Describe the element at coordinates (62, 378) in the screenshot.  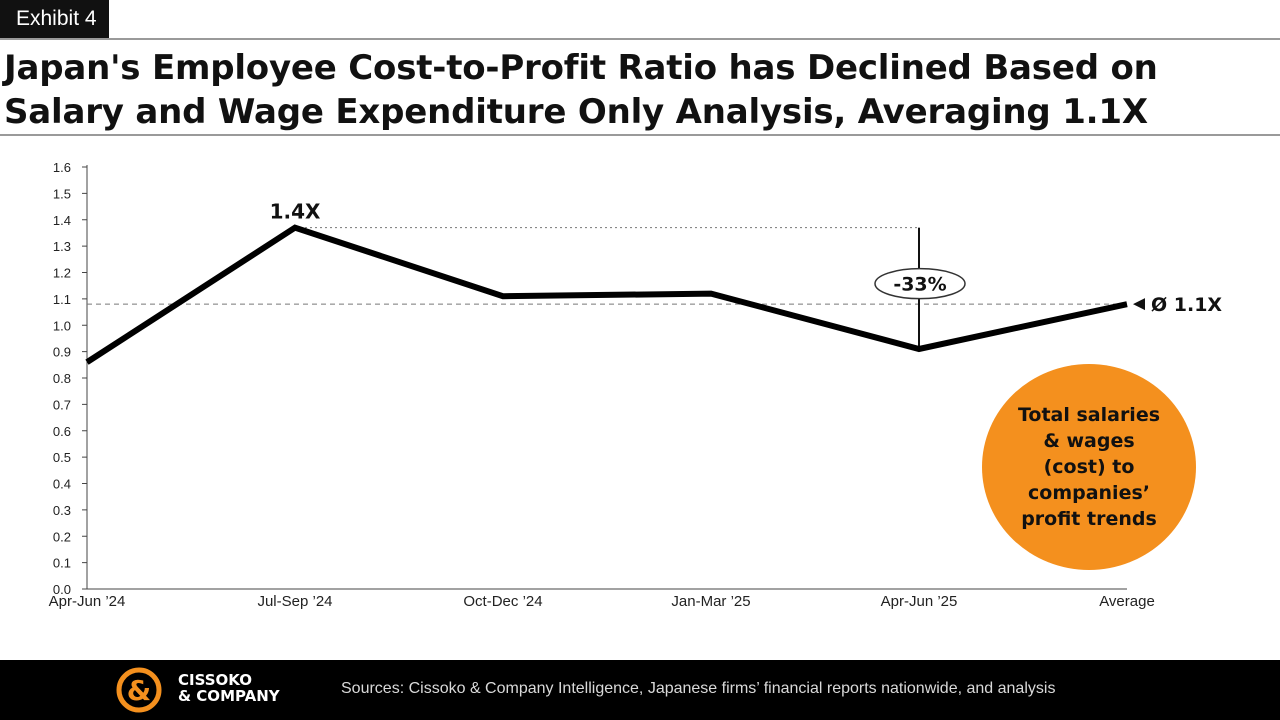
I see `y-tick-label: 0.8` at that location.